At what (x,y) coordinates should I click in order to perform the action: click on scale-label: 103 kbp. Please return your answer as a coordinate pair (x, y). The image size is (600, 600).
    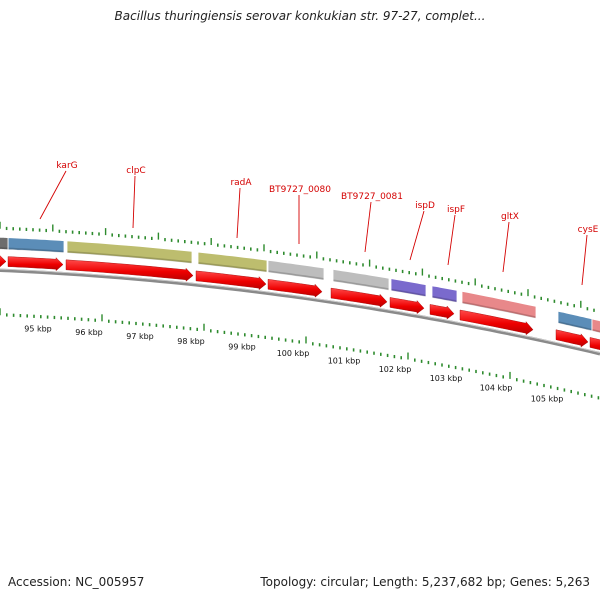
    Looking at the image, I should click on (446, 378).